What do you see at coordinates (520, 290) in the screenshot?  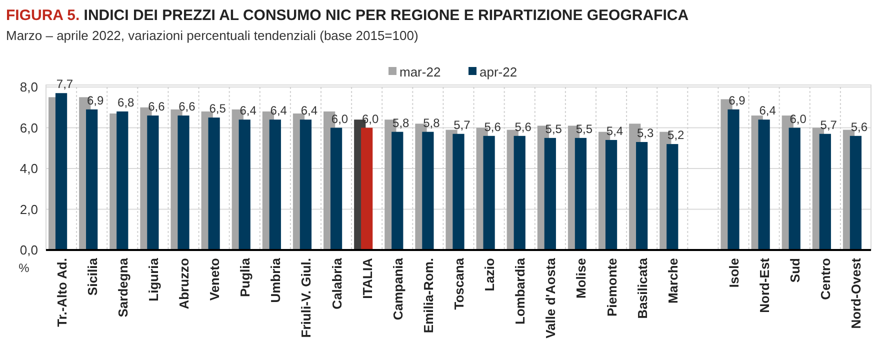 I see `x-tick-label: Lombardia` at bounding box center [520, 290].